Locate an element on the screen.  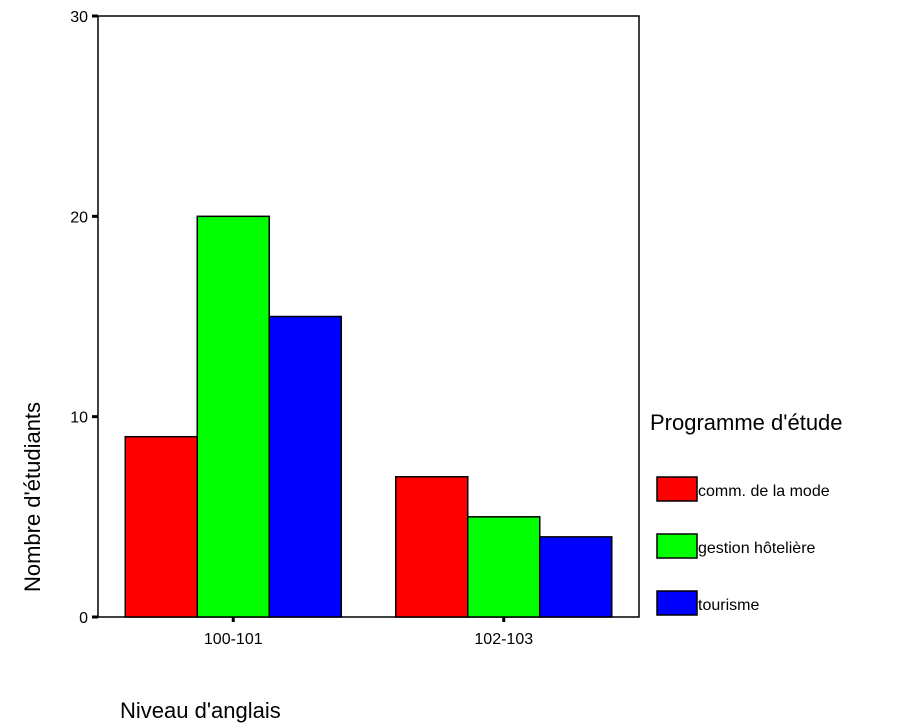
x-axis: 100-101 102-103 is located at coordinates (368, 632).